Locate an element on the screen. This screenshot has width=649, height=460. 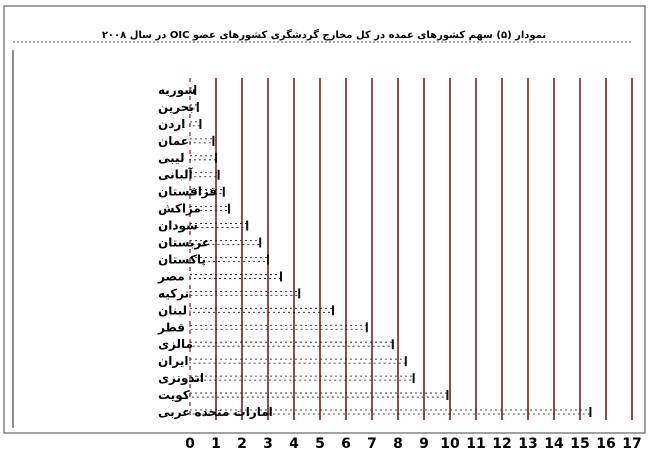
x-tick-label: 15 is located at coordinates (579, 444).